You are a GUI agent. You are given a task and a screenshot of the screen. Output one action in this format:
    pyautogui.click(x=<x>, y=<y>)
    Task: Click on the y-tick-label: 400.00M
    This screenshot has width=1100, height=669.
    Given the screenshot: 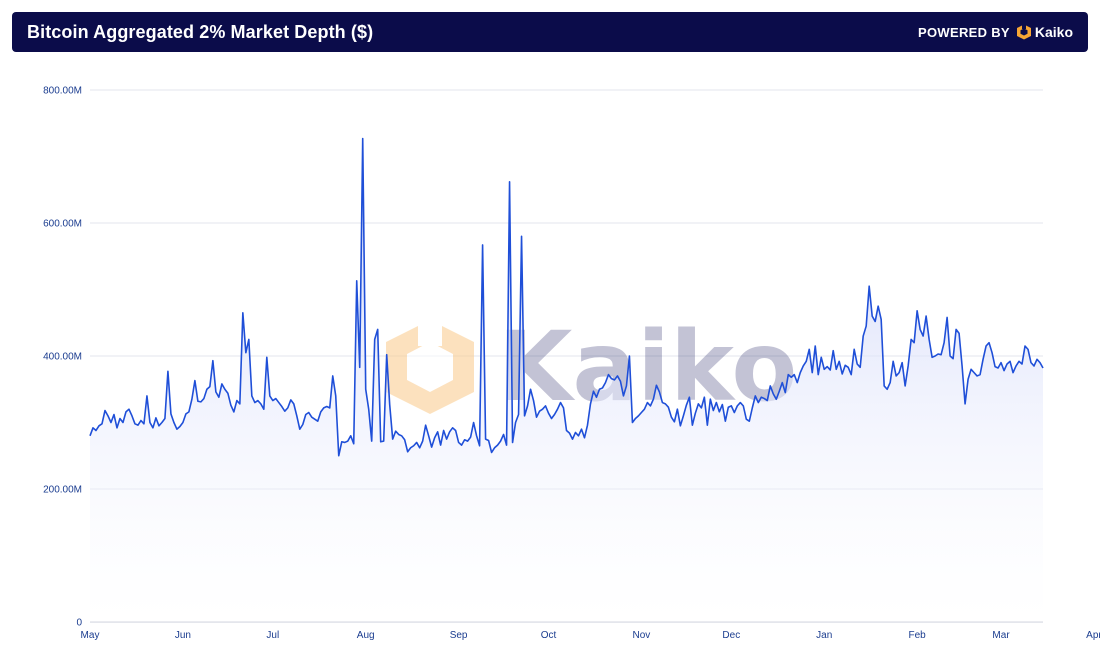 What is the action you would take?
    pyautogui.click(x=62, y=357)
    